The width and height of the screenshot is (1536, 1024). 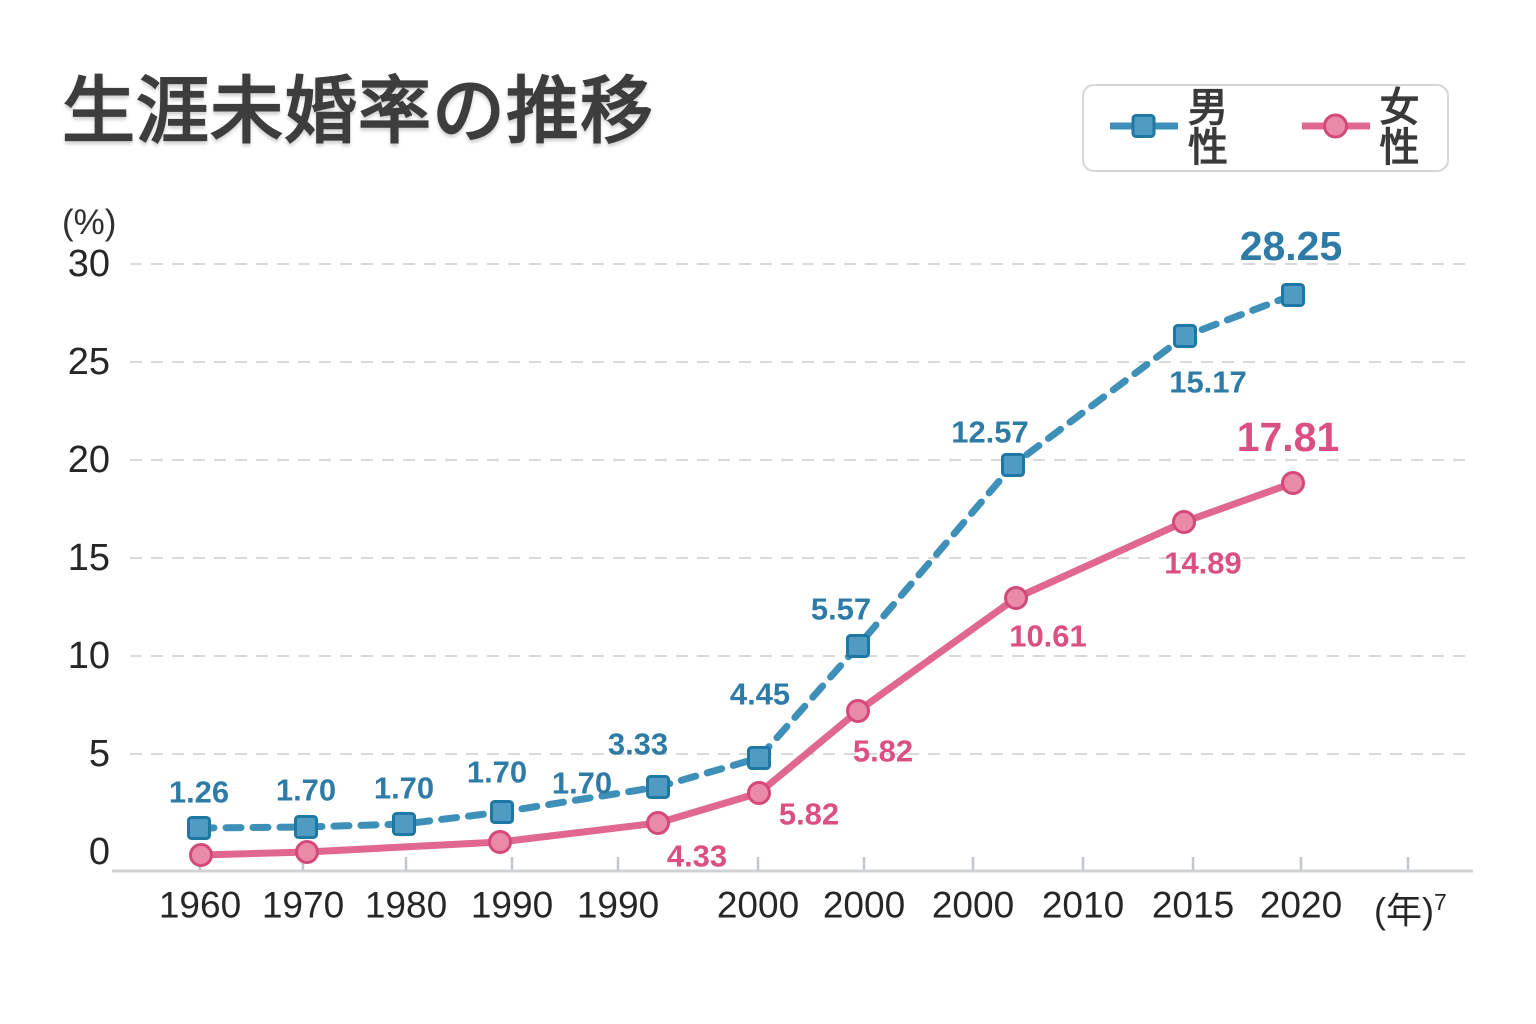 I want to click on x-tick-label: 2015, so click(x=1193, y=905).